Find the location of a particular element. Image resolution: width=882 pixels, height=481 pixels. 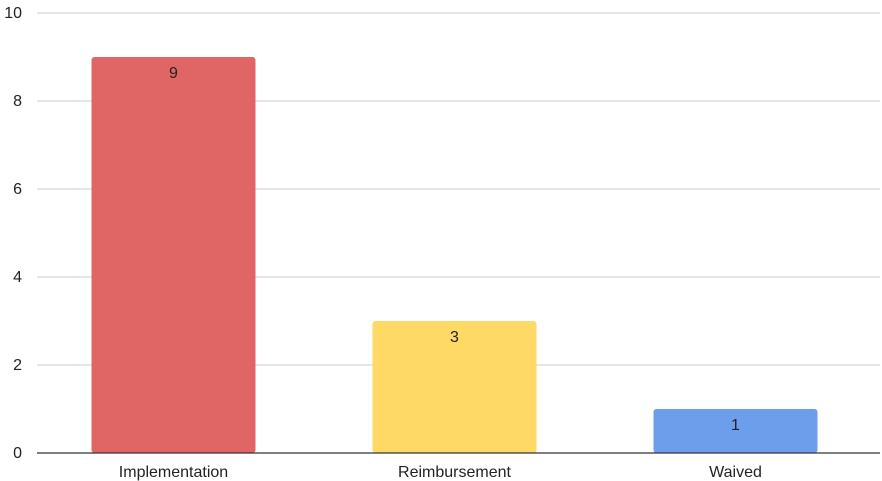

y-tick-label: 2 is located at coordinates (17, 365).